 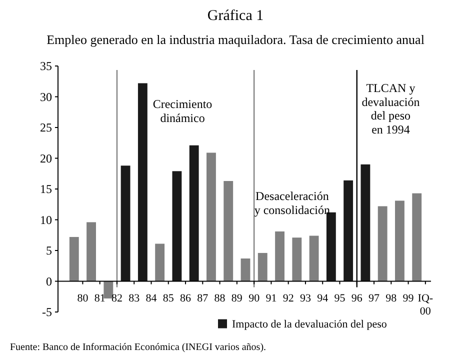 What do you see at coordinates (306, 298) in the screenshot?
I see `x-tick-label: 93` at bounding box center [306, 298].